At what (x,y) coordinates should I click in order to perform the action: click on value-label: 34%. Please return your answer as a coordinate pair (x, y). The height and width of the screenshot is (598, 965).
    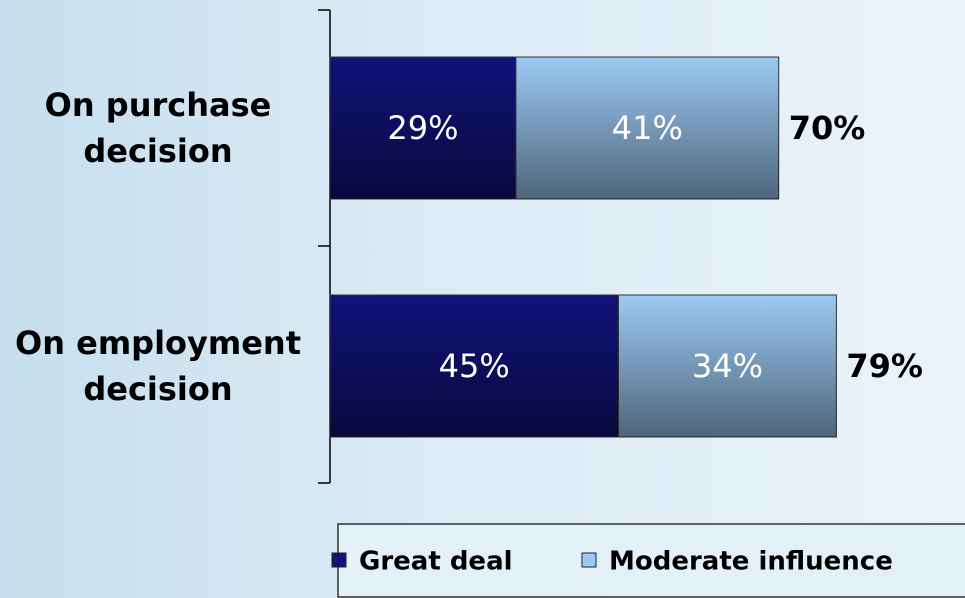
    Looking at the image, I should click on (727, 366).